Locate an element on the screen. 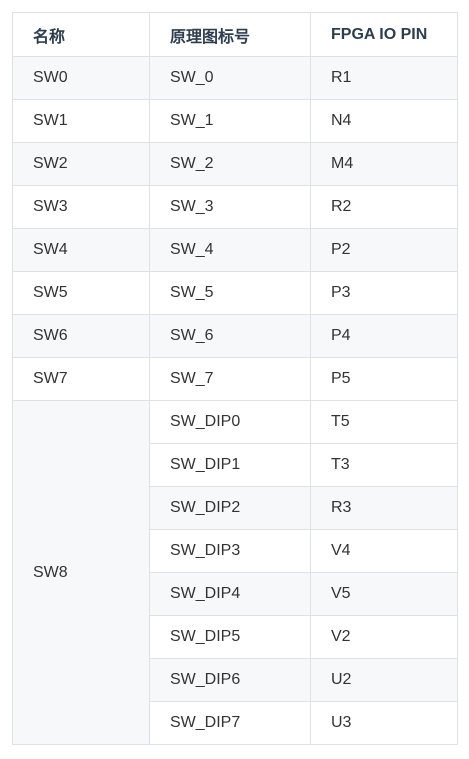 The width and height of the screenshot is (469, 759). schematic-label-cell: SW_4 is located at coordinates (230, 250).